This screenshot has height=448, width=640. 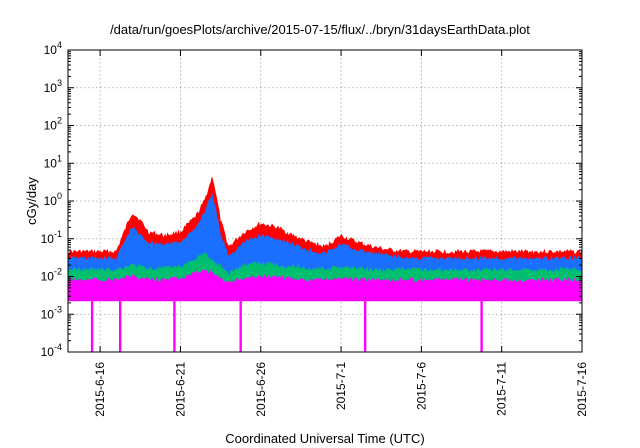 I want to click on y-tick-label: 10⁻², so click(x=51, y=275).